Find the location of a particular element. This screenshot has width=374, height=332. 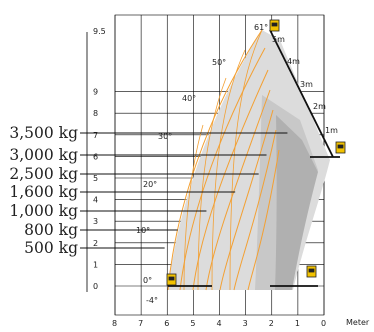

x-axis-ticks: 8 7 6 5 4 3 2 1 0 is located at coordinates (219, 323).